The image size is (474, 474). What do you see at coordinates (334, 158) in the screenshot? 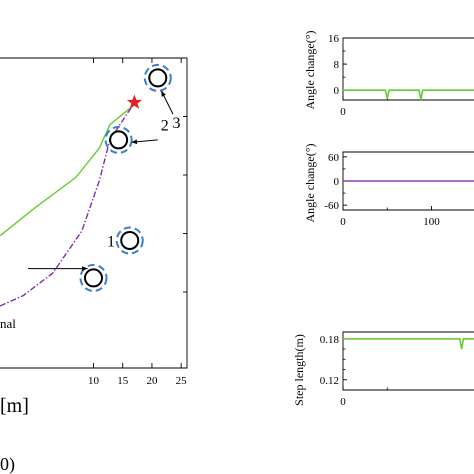
I see `y-tick-label: 60` at bounding box center [334, 158].